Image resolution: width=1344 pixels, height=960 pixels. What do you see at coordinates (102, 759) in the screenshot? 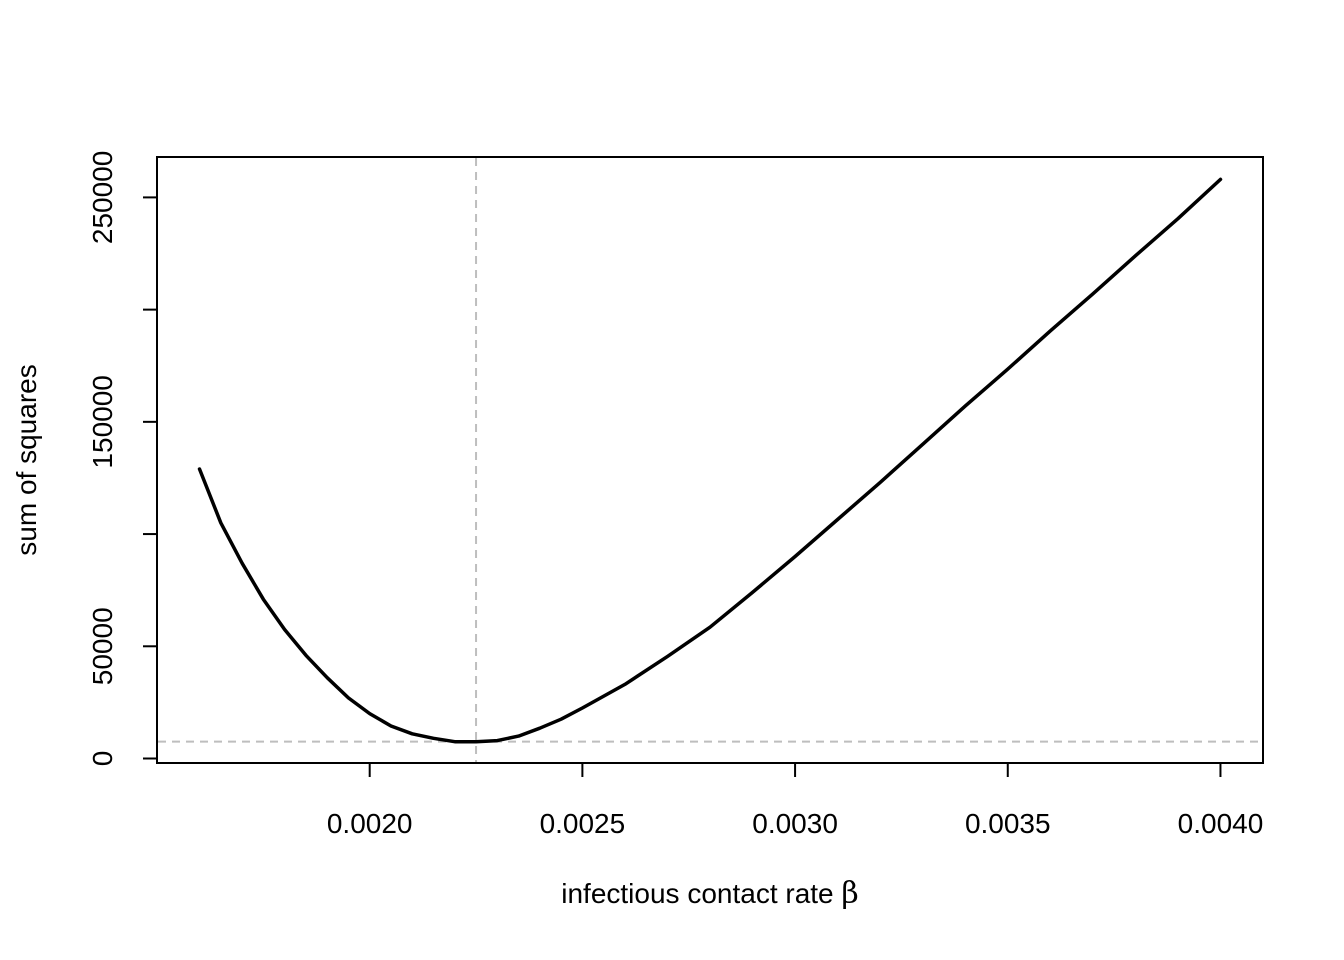
I see `y-tick-label: 0` at bounding box center [102, 759].